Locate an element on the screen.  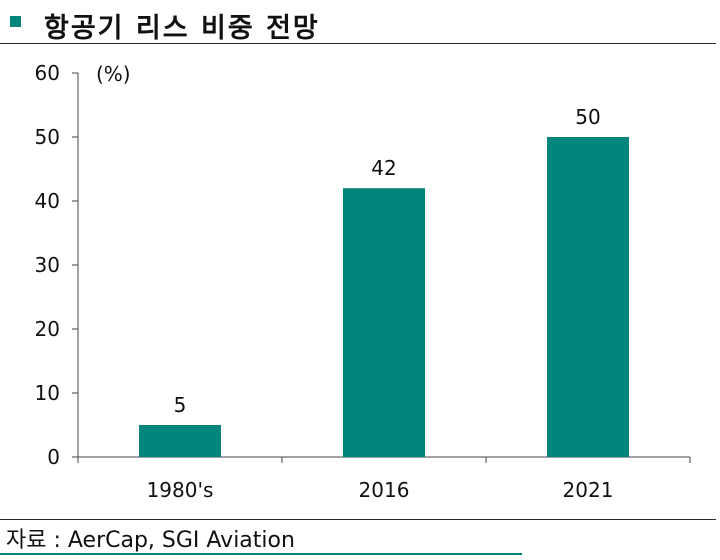
bar-1980's is located at coordinates (180, 441).